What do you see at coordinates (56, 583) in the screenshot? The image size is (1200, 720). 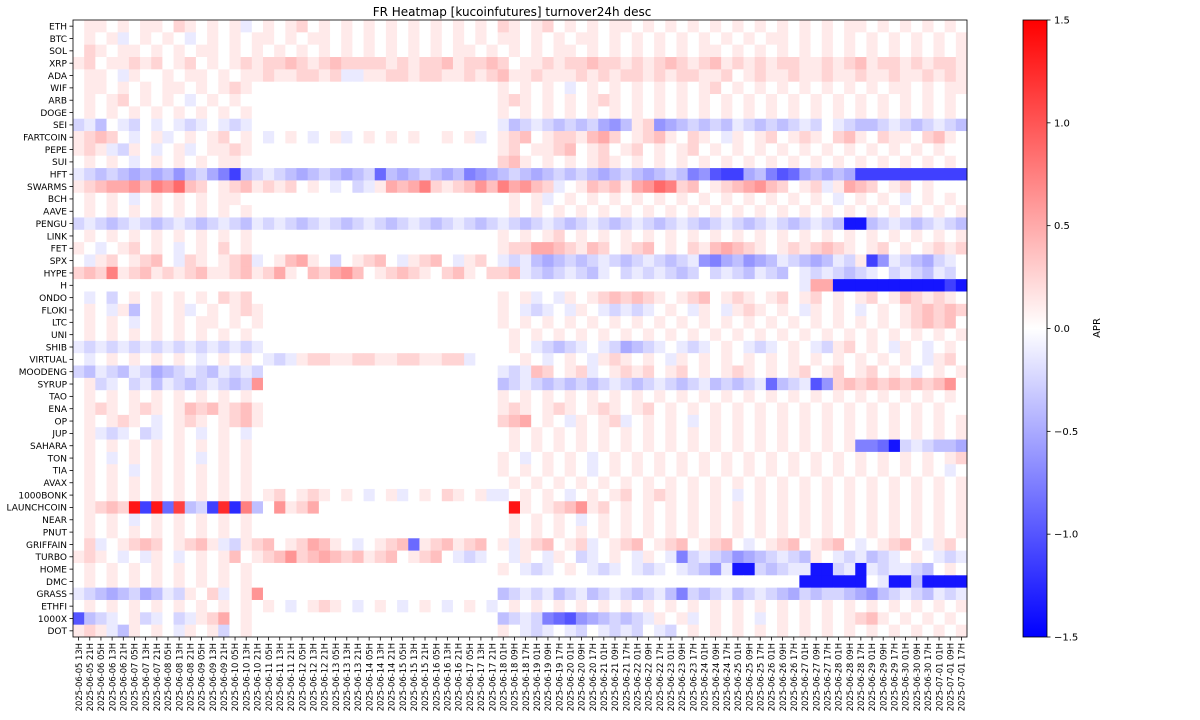 I see `row-label: DMC` at bounding box center [56, 583].